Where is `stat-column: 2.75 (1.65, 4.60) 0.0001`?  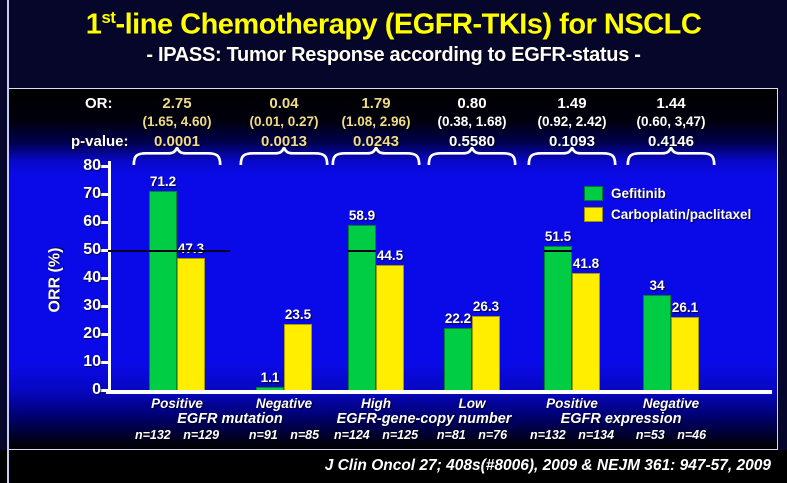 stat-column: 2.75 (1.65, 4.60) 0.0001 is located at coordinates (177, 123).